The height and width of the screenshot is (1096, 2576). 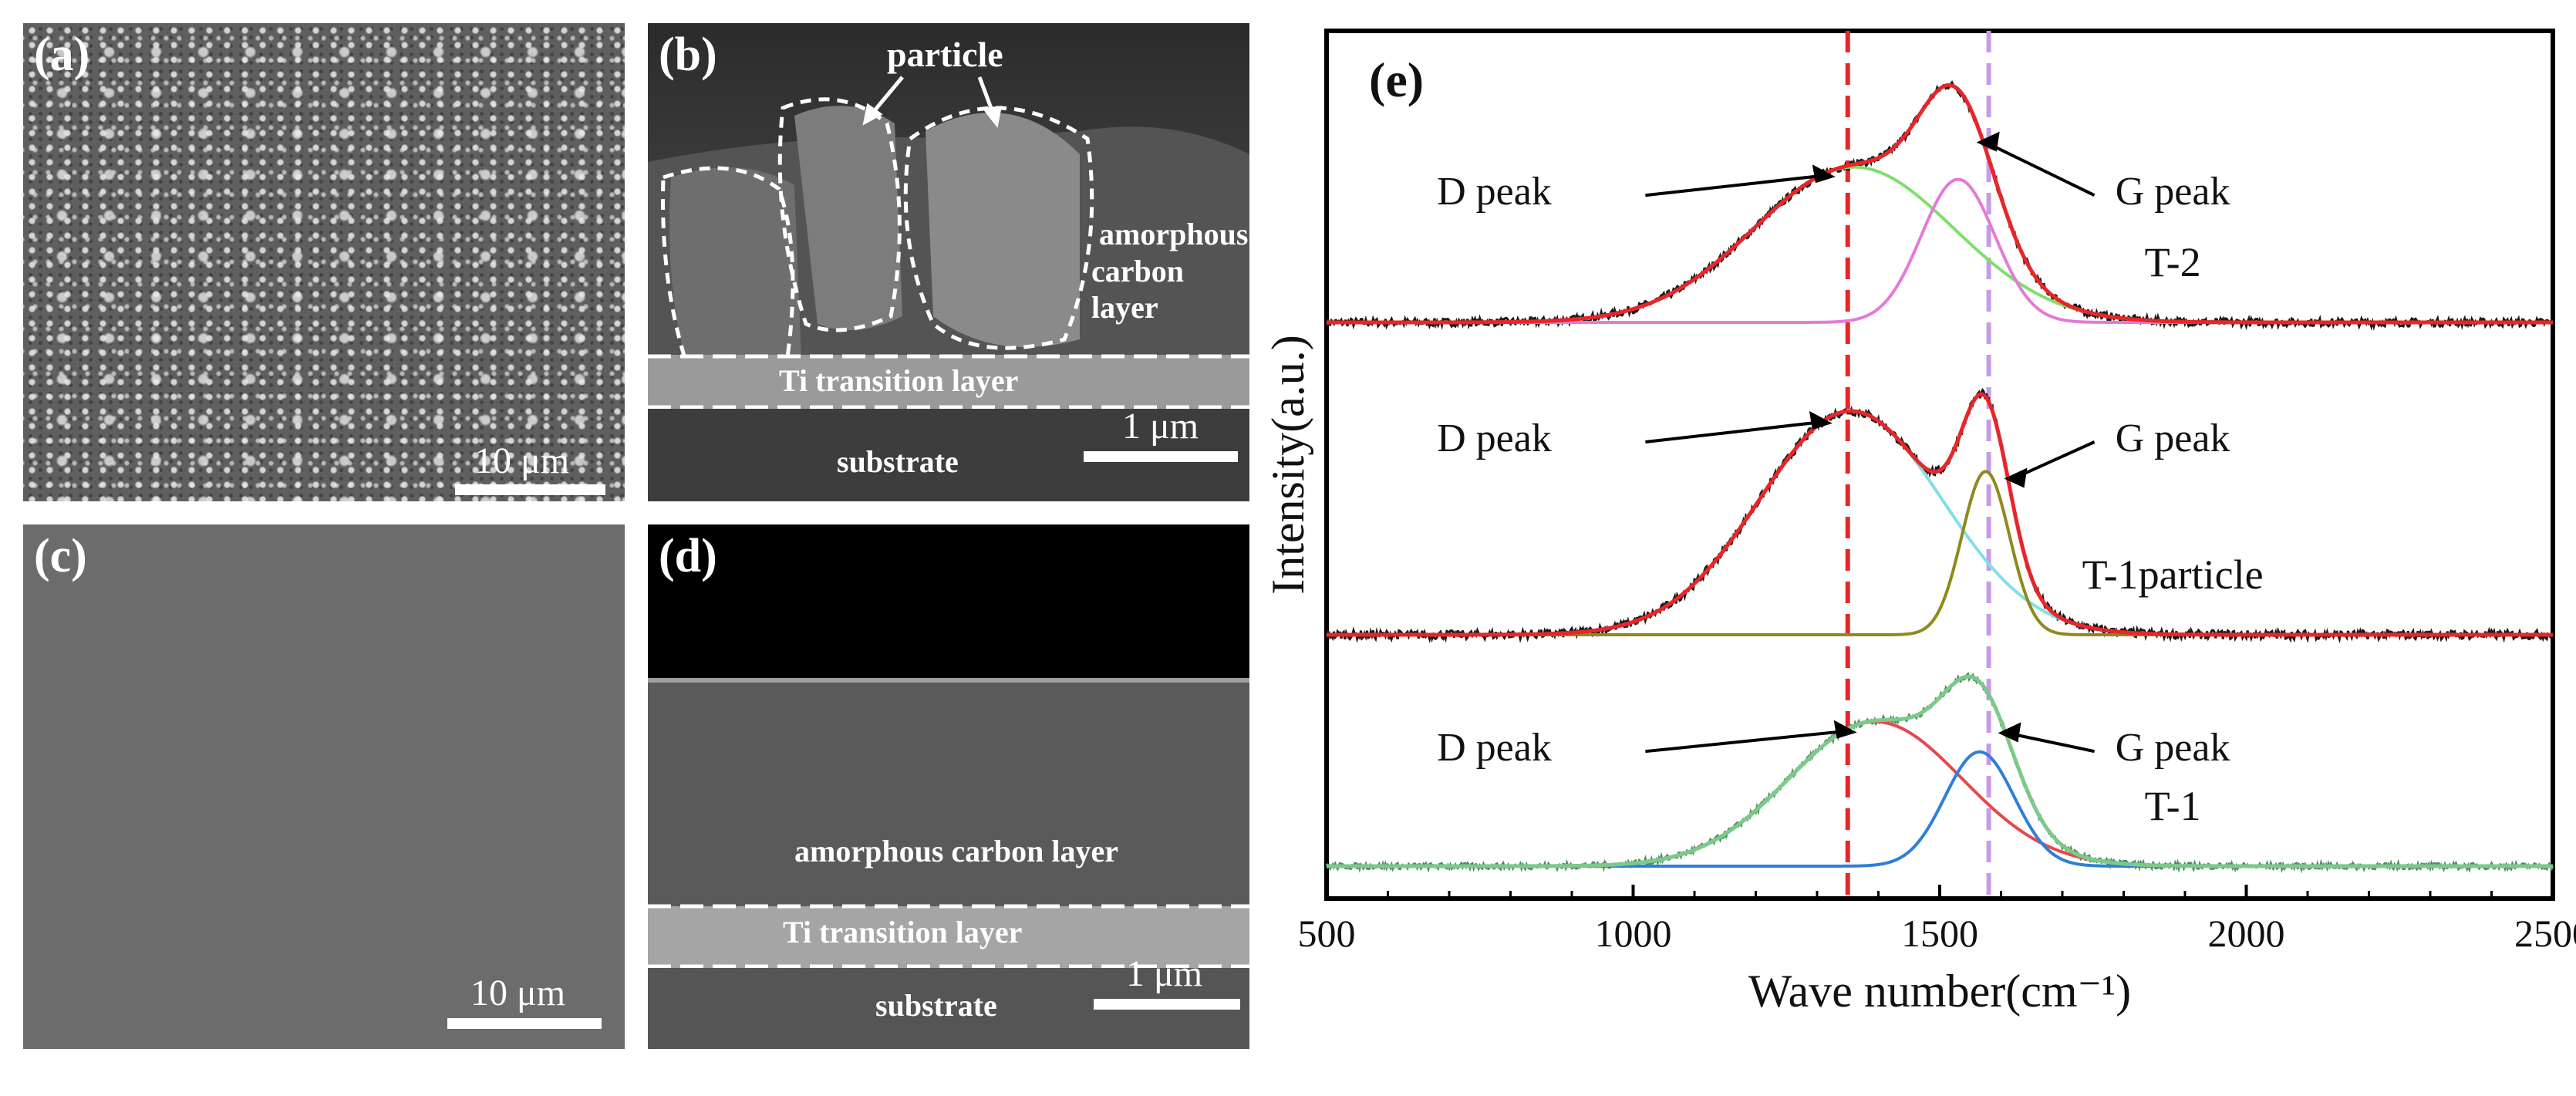 I want to click on panel-b-label: (b), so click(x=688, y=55).